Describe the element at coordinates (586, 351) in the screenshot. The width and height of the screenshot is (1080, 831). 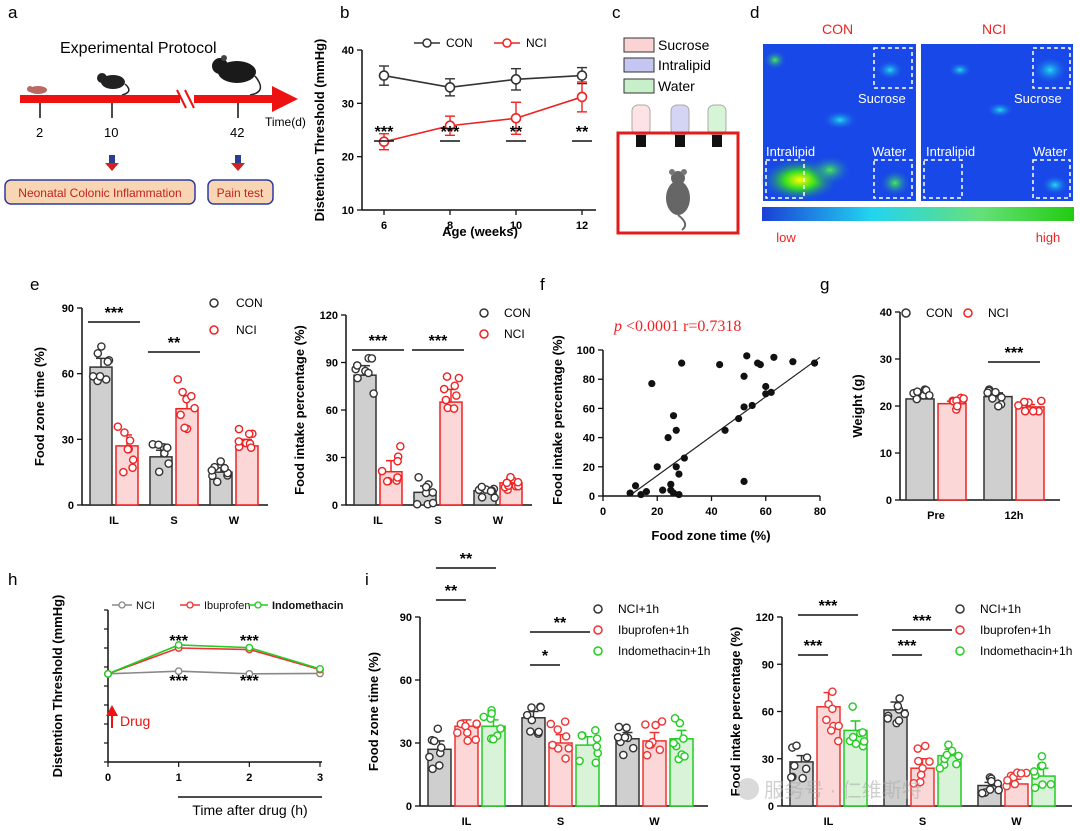
I see `y-tick-label: 100` at that location.